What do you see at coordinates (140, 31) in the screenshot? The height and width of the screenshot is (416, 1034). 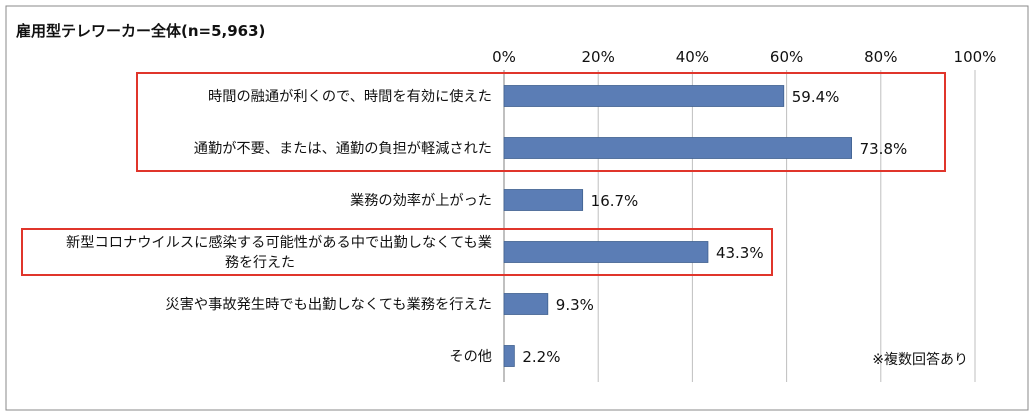 I see `chart-title: 雇用型テレワーカー全体(n=5,963)` at bounding box center [140, 31].